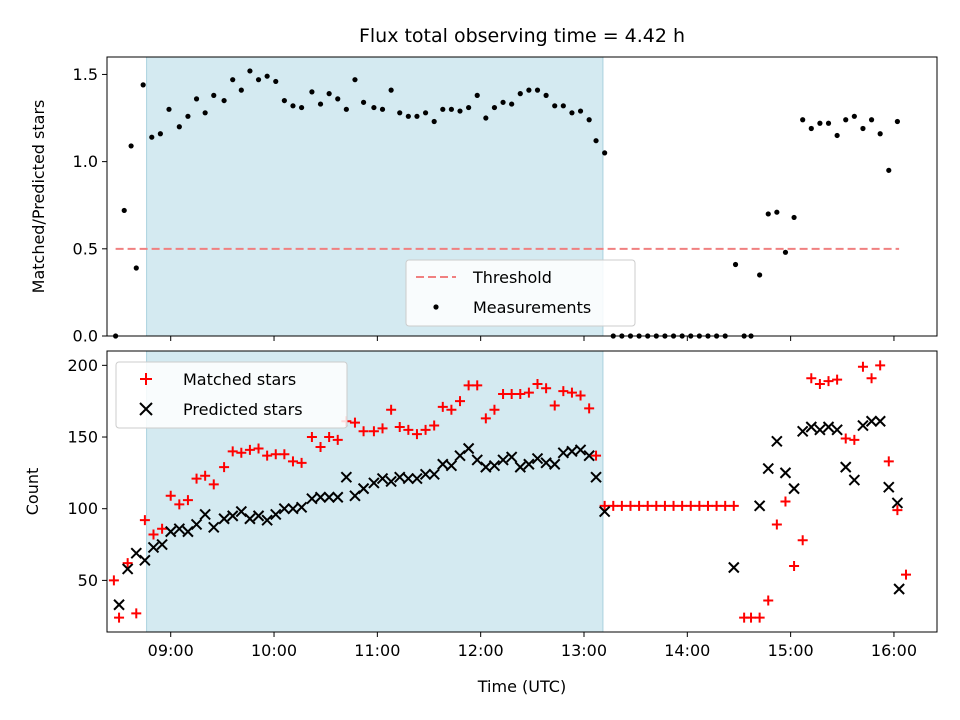 The width and height of the screenshot is (960, 720). Describe the element at coordinates (146, 379) in the screenshot. I see `legend-matched-swatch` at that location.